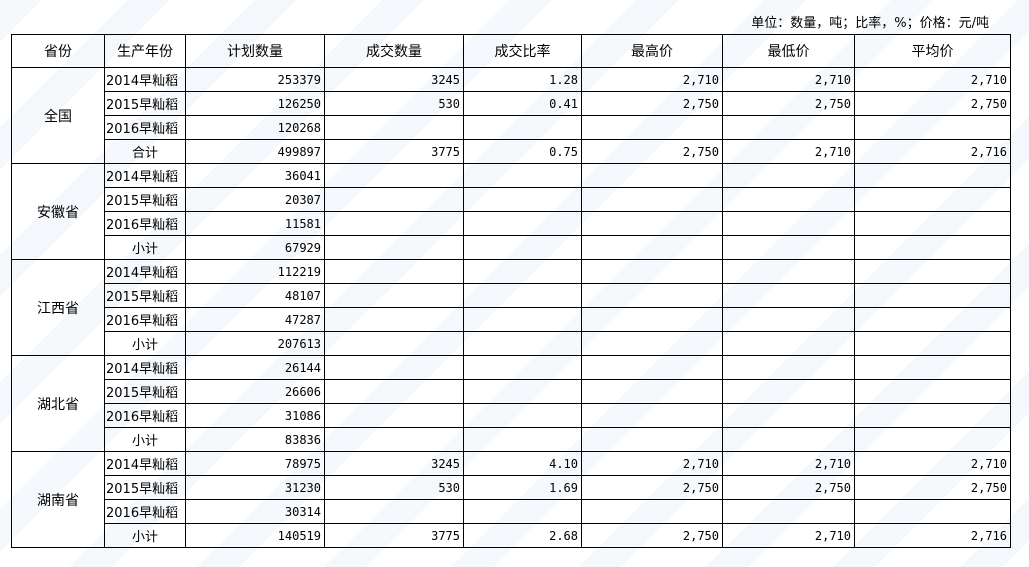 The image size is (1029, 567). Describe the element at coordinates (255, 367) in the screenshot. I see `planned-qty-cell: 26144` at that location.